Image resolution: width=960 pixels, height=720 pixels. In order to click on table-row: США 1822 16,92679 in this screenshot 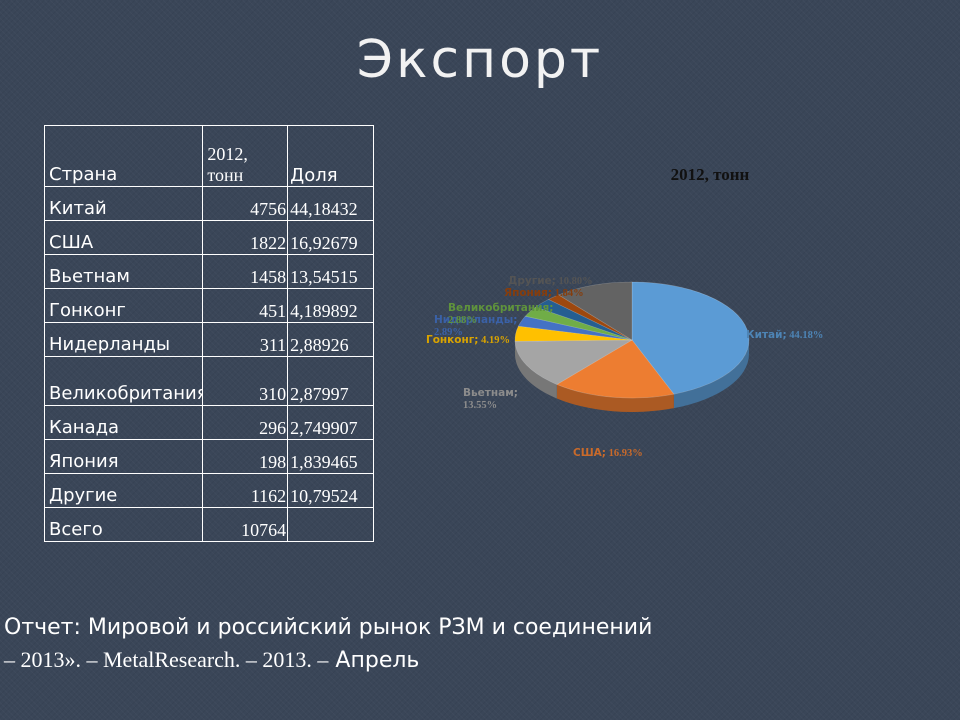, I will do `click(208, 237)`.